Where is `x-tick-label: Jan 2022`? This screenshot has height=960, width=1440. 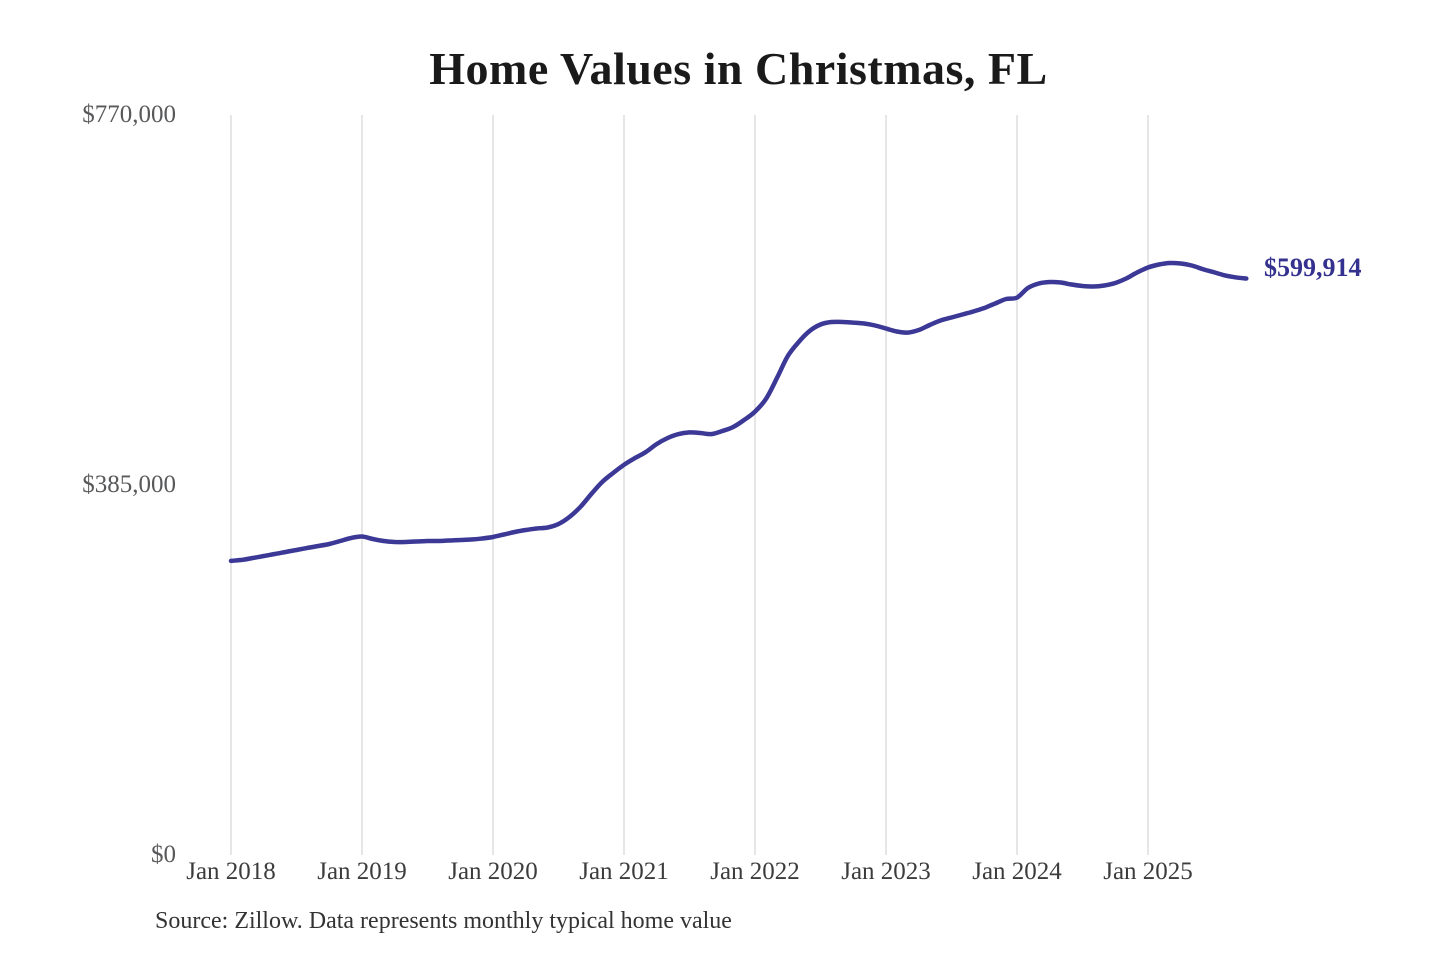
x-tick-label: Jan 2022 is located at coordinates (755, 871).